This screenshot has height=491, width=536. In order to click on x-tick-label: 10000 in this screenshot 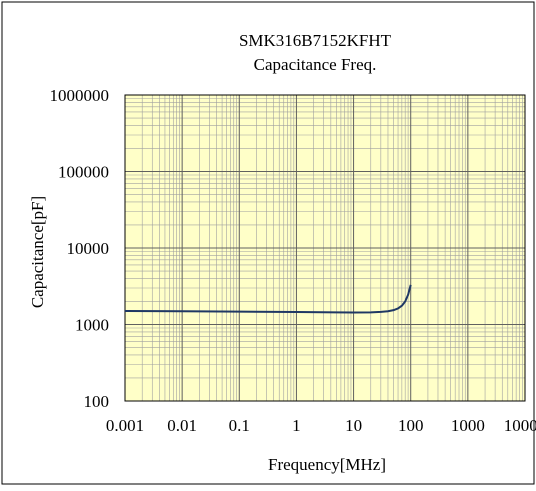, I will do `click(520, 425)`.